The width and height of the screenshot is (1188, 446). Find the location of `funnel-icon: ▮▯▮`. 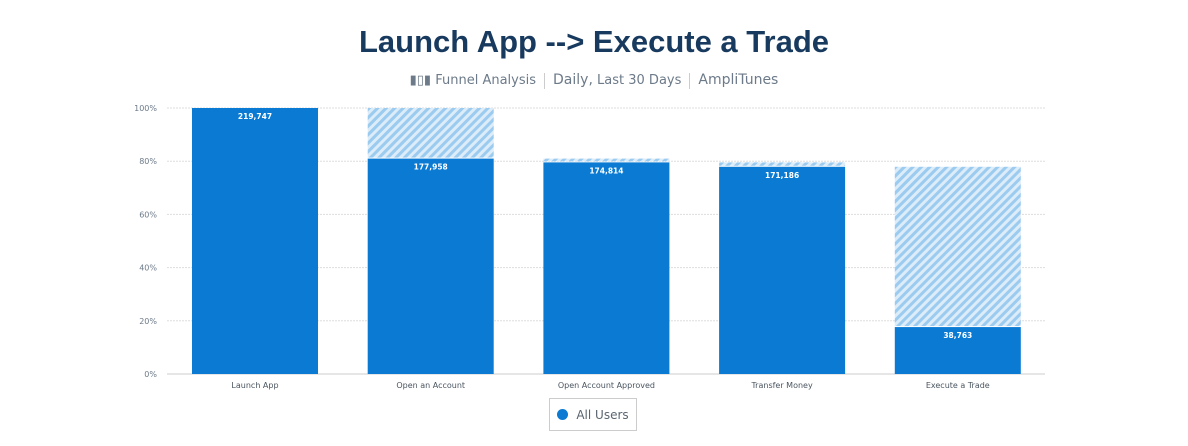

funnel-icon: ▮▯▮ is located at coordinates (420, 80).